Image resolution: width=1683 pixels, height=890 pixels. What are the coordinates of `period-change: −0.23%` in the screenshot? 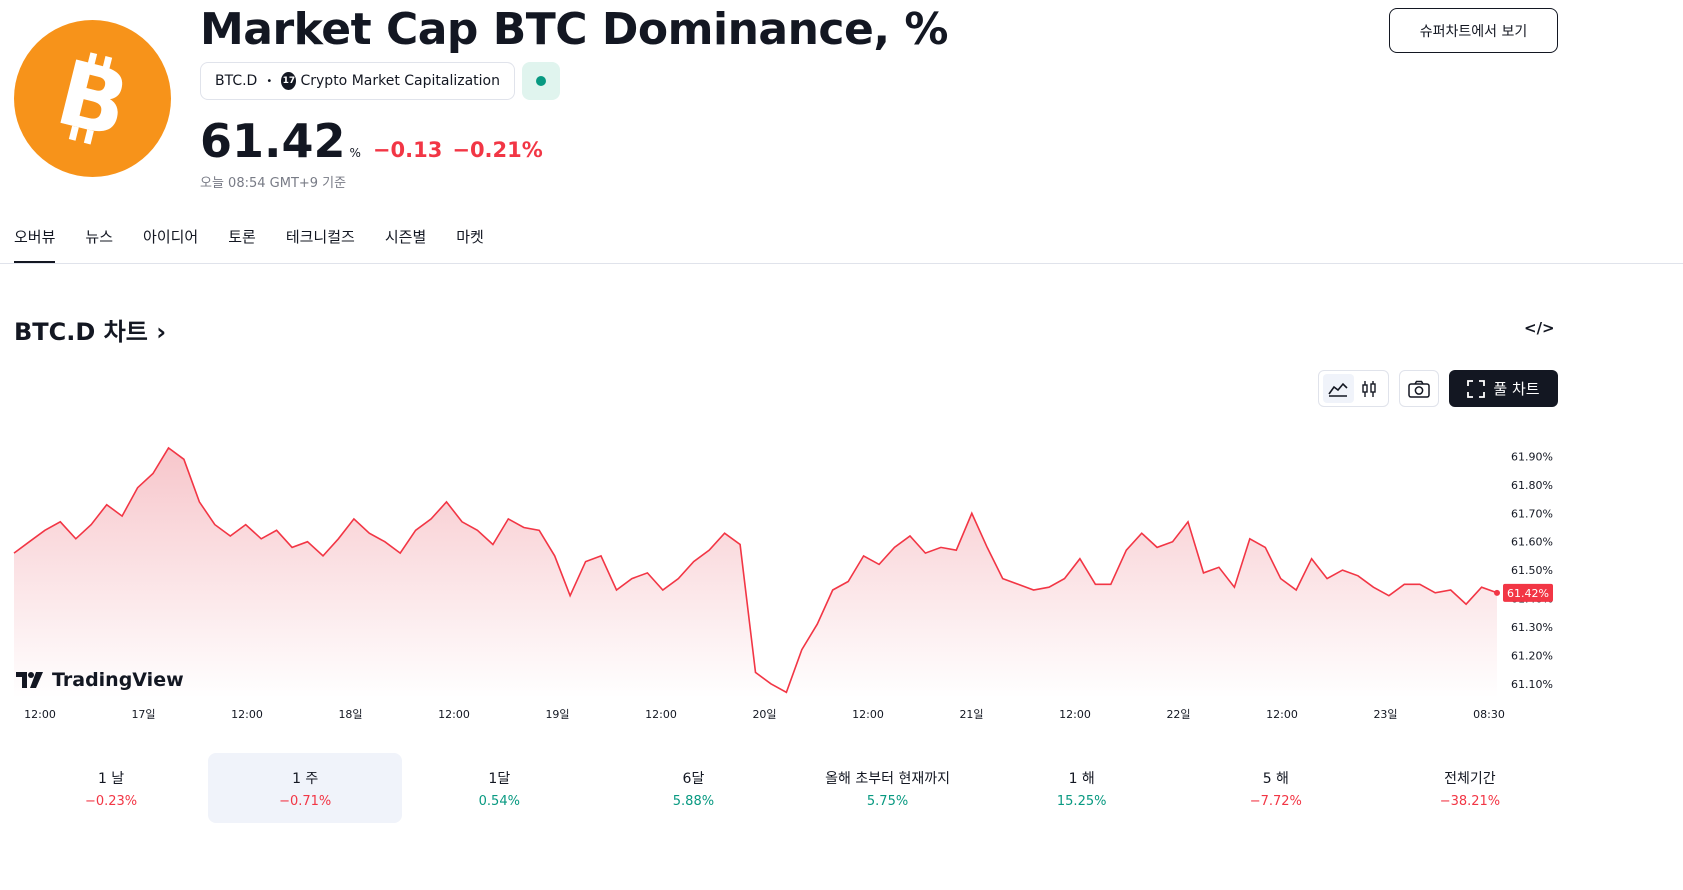 It's located at (111, 801).